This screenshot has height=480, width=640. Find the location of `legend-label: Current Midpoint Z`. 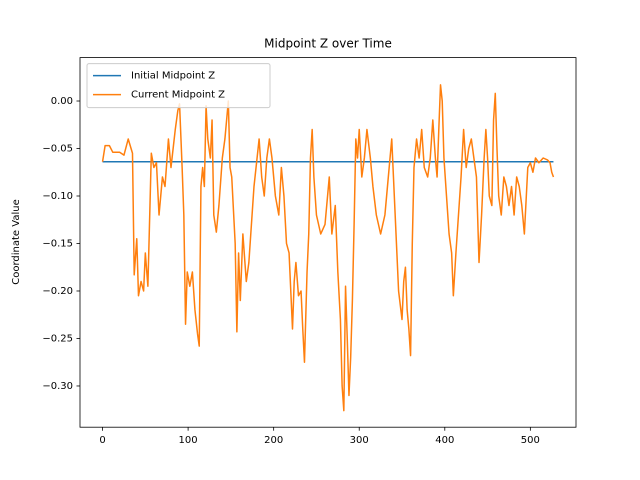

legend-label: Current Midpoint Z is located at coordinates (178, 95).